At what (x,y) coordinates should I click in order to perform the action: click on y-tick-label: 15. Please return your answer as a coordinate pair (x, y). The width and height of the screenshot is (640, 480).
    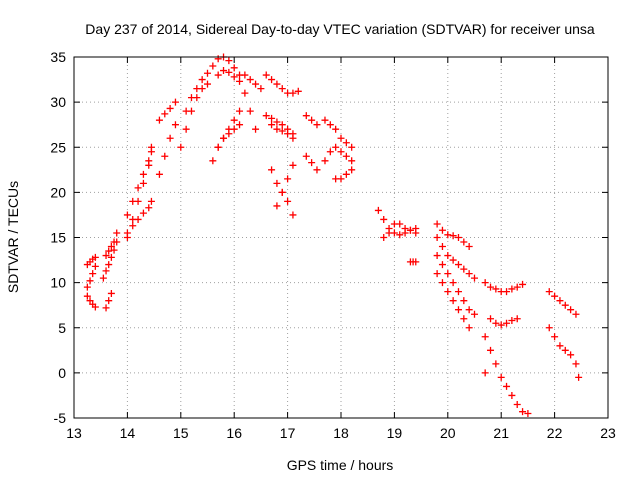
    Looking at the image, I should click on (58, 238).